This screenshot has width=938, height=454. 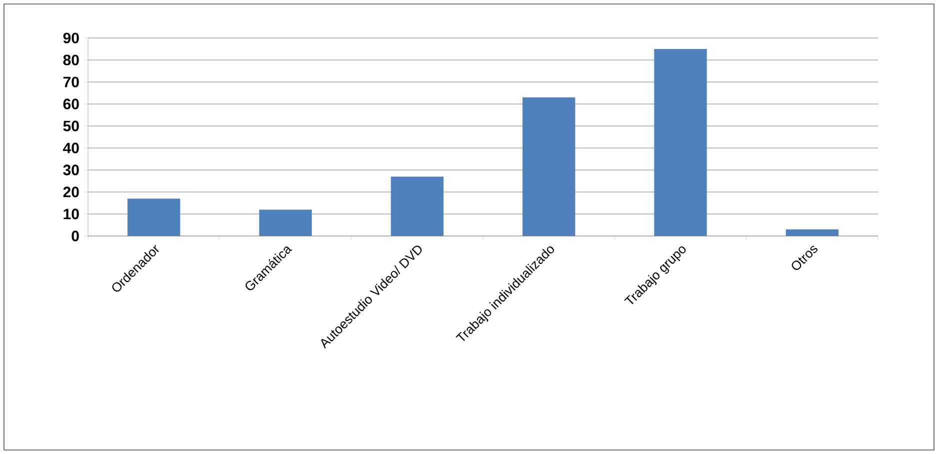 What do you see at coordinates (71, 192) in the screenshot?
I see `y-tick-label: 20` at bounding box center [71, 192].